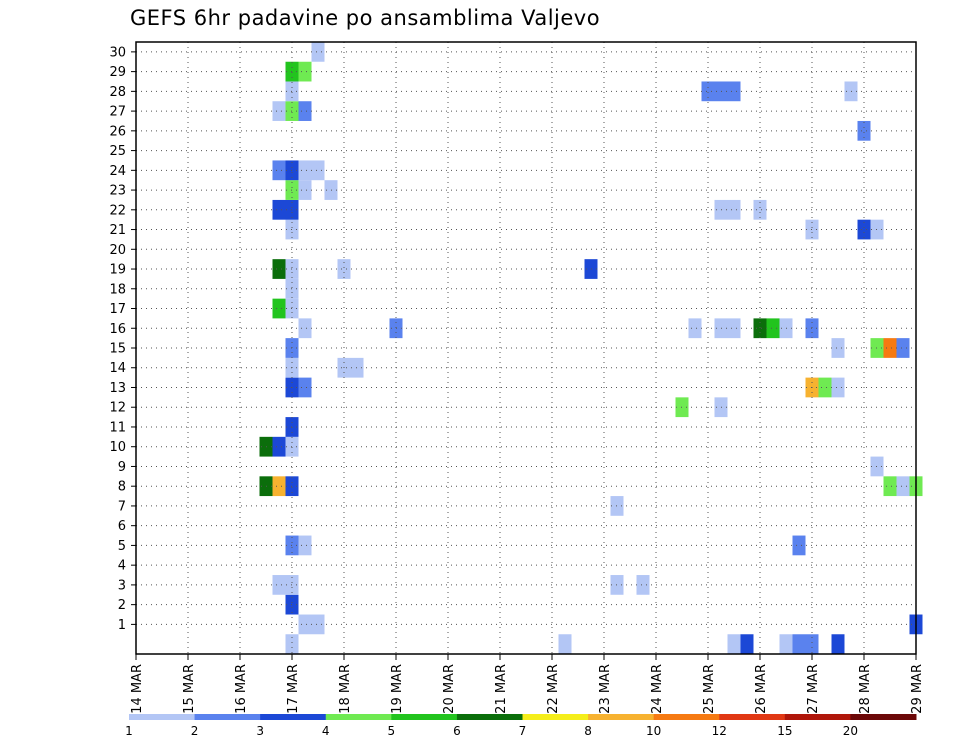  Describe the element at coordinates (117, 309) in the screenshot. I see `y-tick-label: 17` at that location.